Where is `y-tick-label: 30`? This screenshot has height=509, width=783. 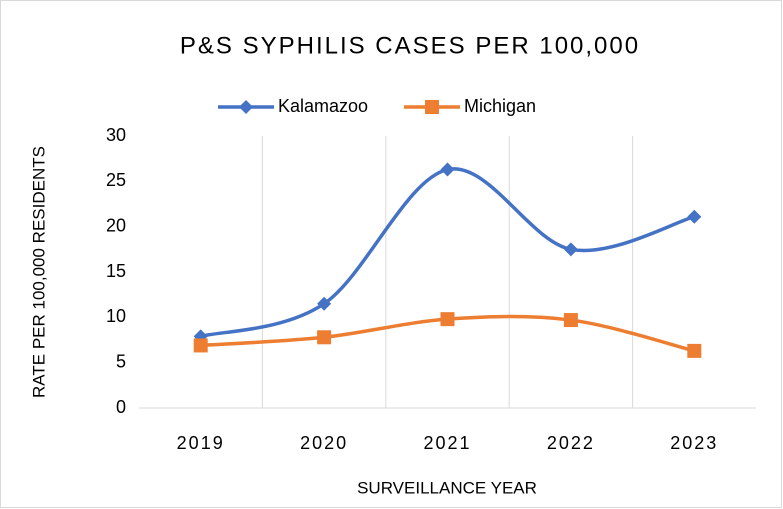
y-tick-label: 30 is located at coordinates (116, 135).